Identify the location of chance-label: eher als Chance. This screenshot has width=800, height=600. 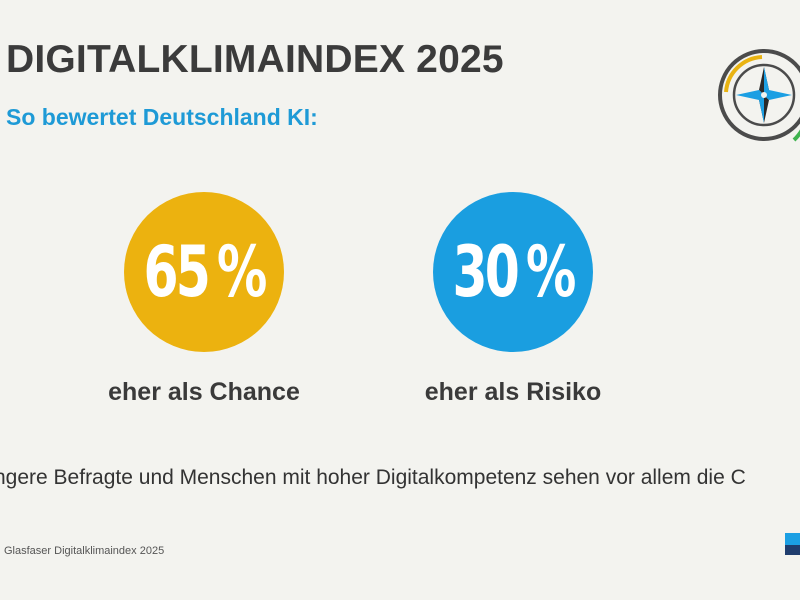
(204, 392).